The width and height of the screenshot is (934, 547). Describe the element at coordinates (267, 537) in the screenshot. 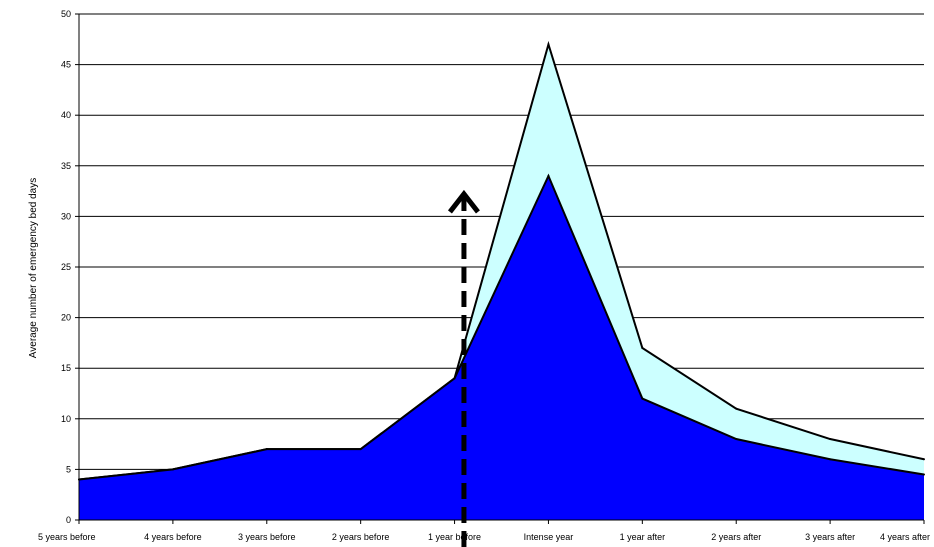

I see `x-tick-2: 3 years before` at that location.